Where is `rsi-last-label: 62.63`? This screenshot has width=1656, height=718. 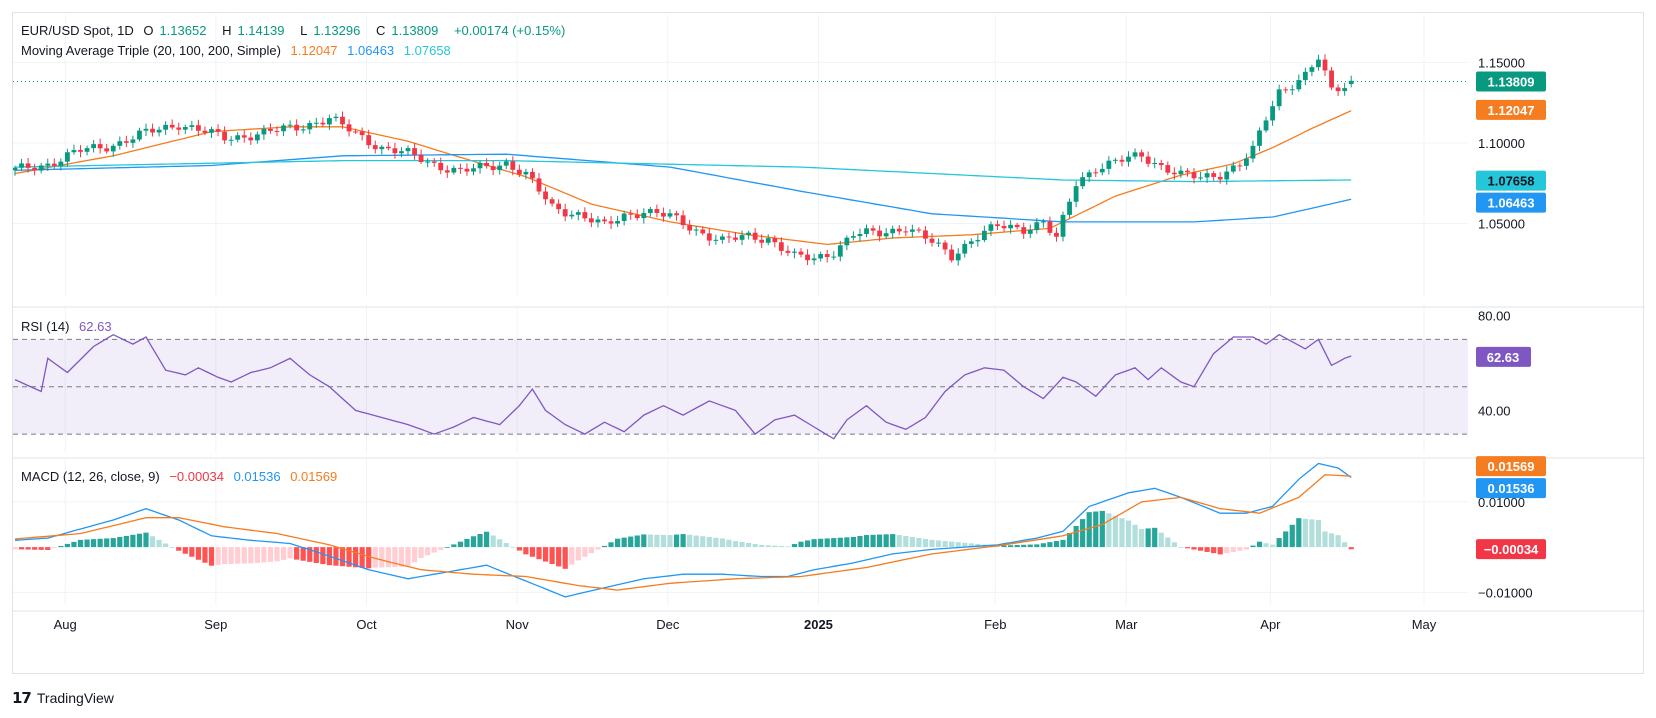 rsi-last-label: 62.63 is located at coordinates (1503, 357).